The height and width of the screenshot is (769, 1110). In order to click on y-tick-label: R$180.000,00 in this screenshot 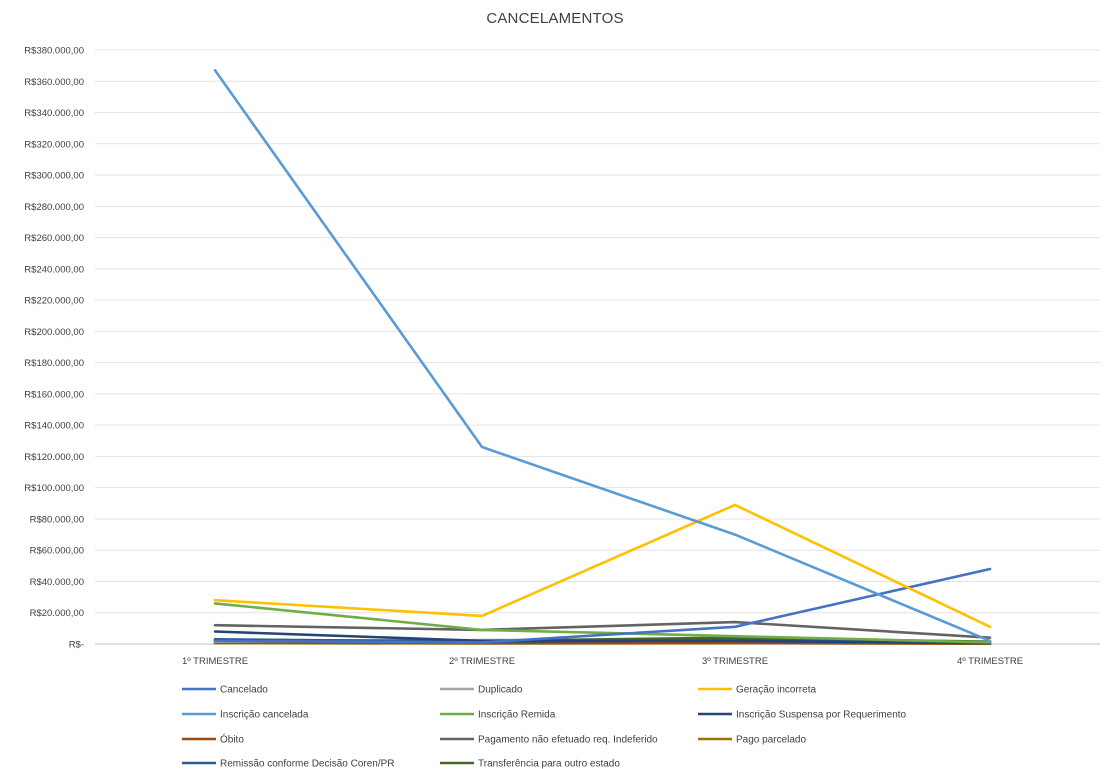, I will do `click(54, 363)`.